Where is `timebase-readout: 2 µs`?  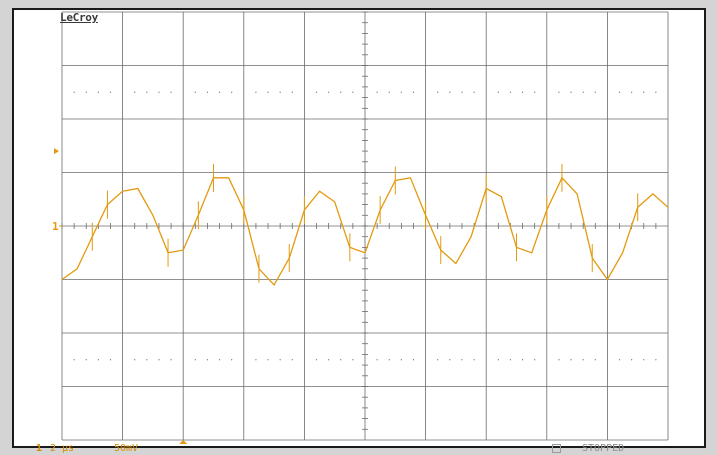
timebase-readout: 2 µs is located at coordinates (62, 448).